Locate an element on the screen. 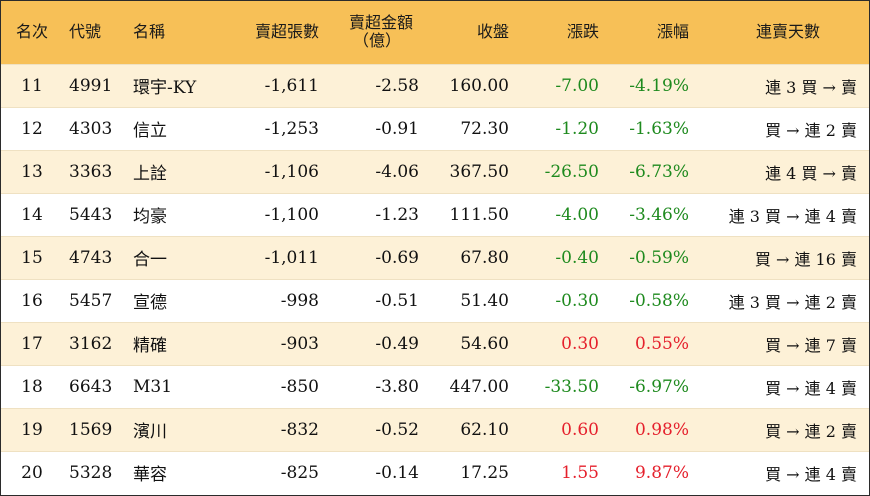 This screenshot has height=496, width=870. cell-change-pct: -3.46% is located at coordinates (659, 214).